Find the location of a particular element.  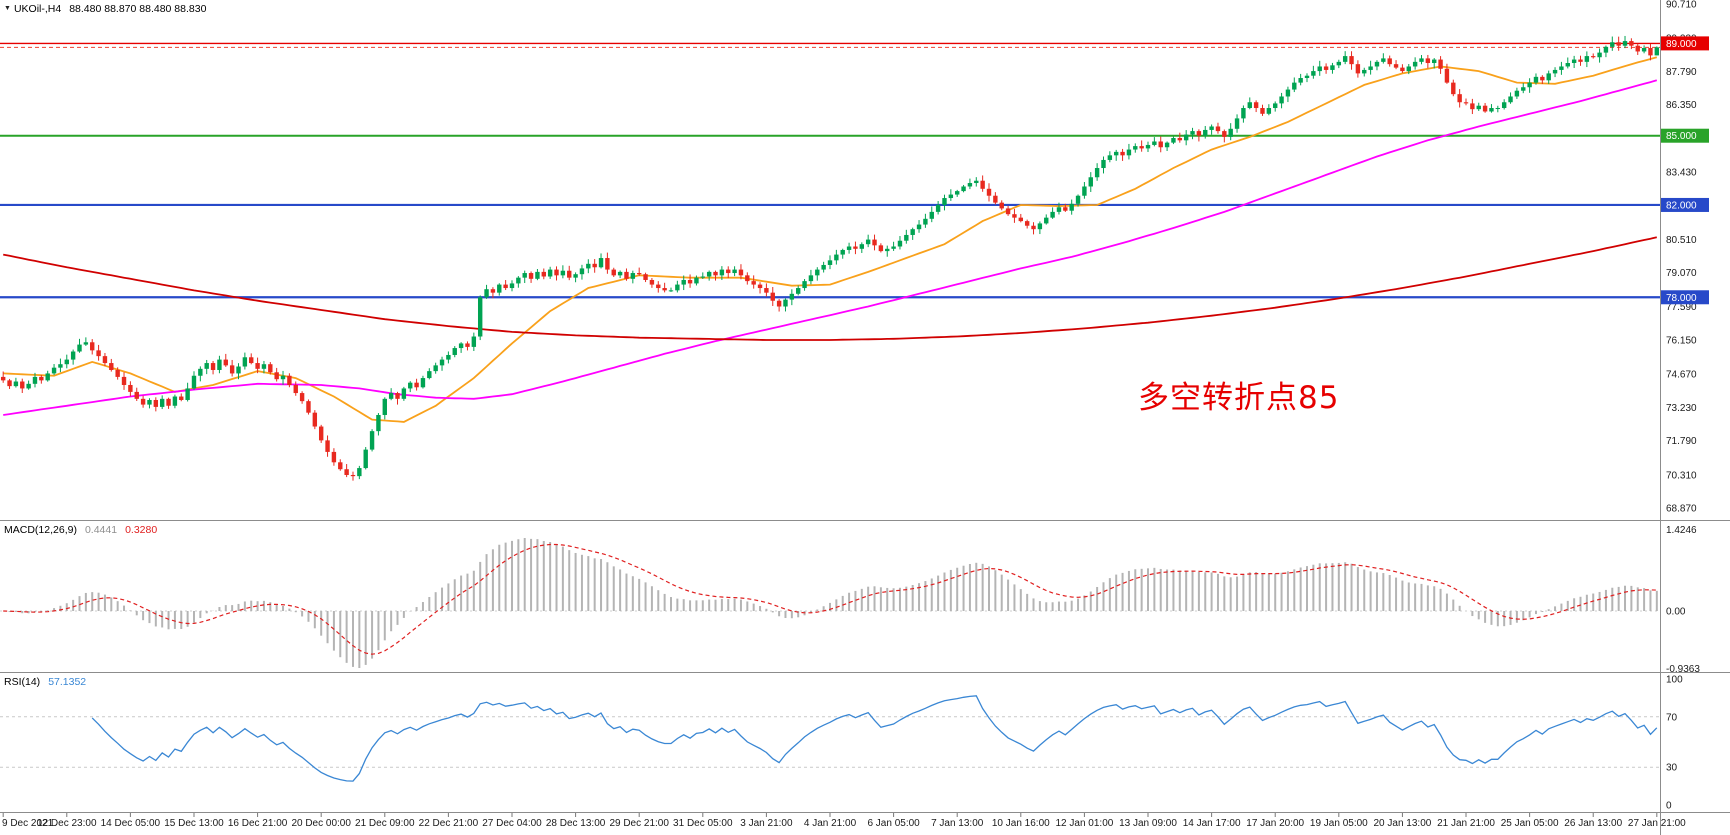

time-axis-label: 14 Jan 17:00 is located at coordinates (1212, 823).